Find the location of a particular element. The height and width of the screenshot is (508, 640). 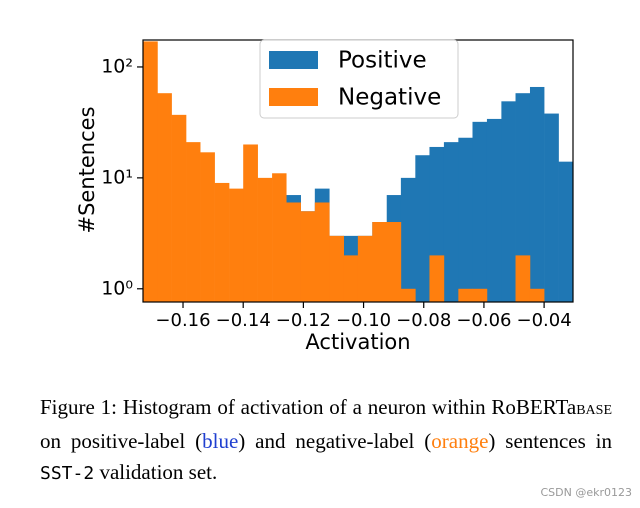

caption-text: on positive-label ( is located at coordinates (121, 441).